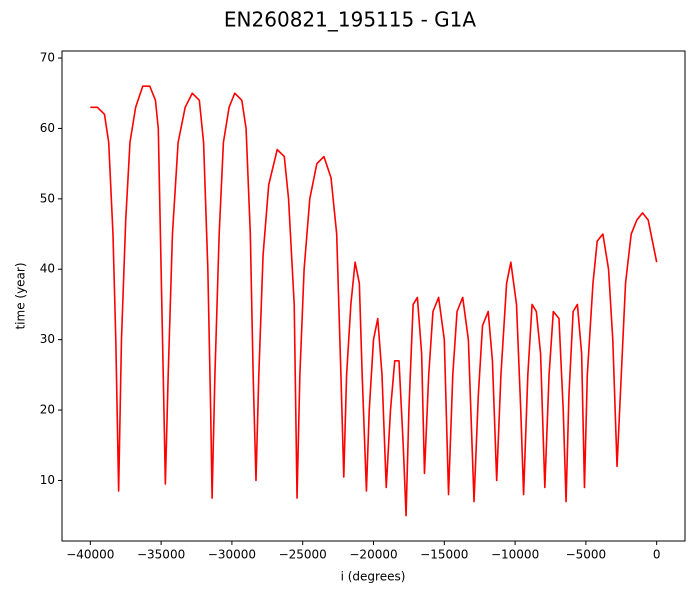  Describe the element at coordinates (373, 577) in the screenshot. I see `x-axis-label: i (degrees)` at that location.